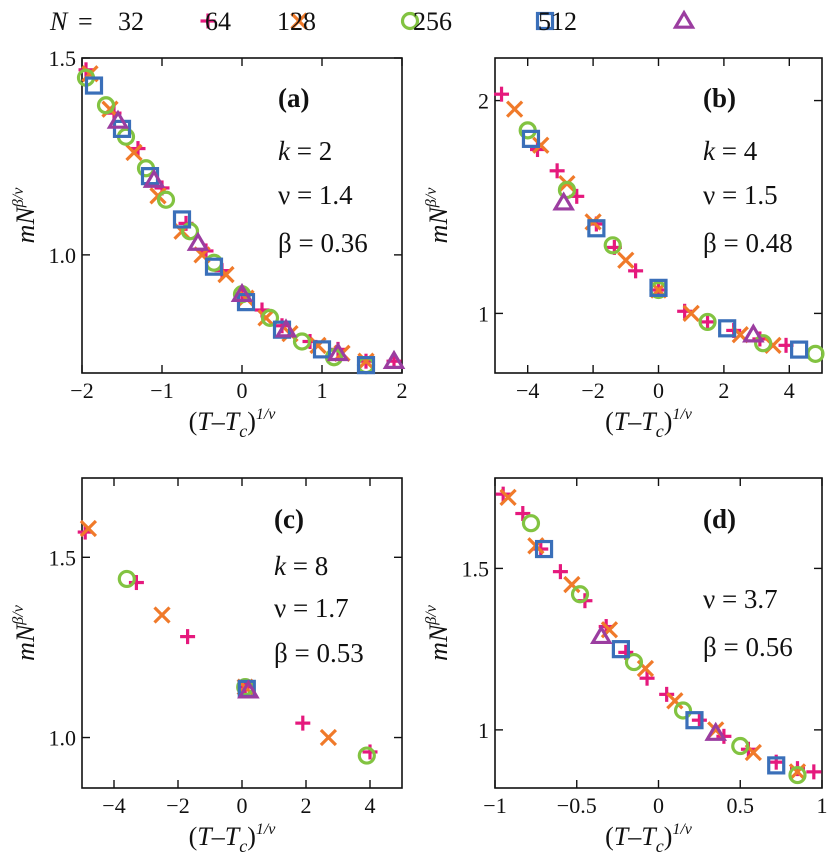 This screenshot has width=830, height=868. I want to click on parameter-annotation: ν = 1.4, so click(315, 195).